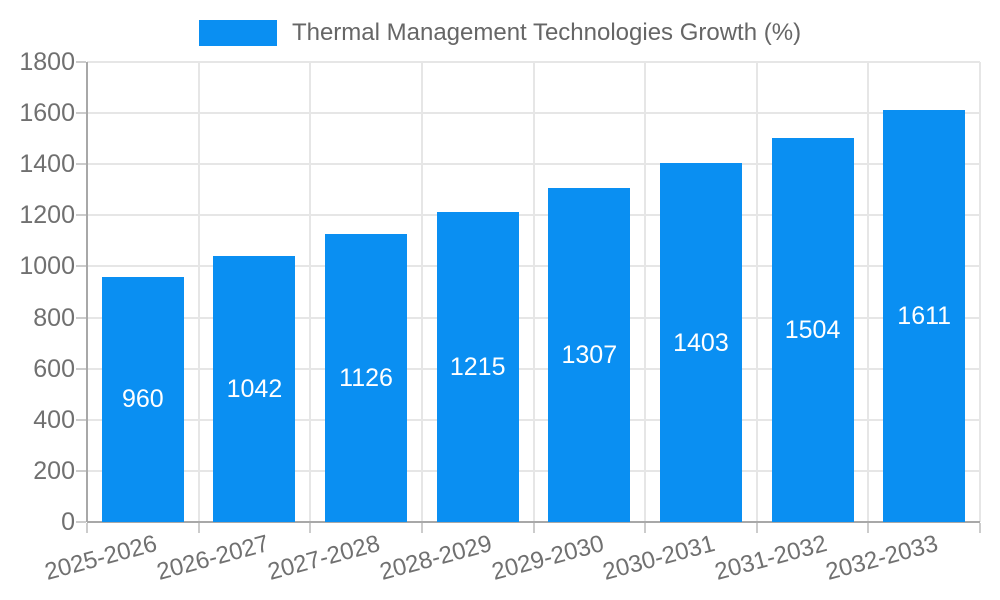 Image resolution: width=1000 pixels, height=600 pixels. What do you see at coordinates (68, 522) in the screenshot?
I see `y-tick-label: 0` at bounding box center [68, 522].